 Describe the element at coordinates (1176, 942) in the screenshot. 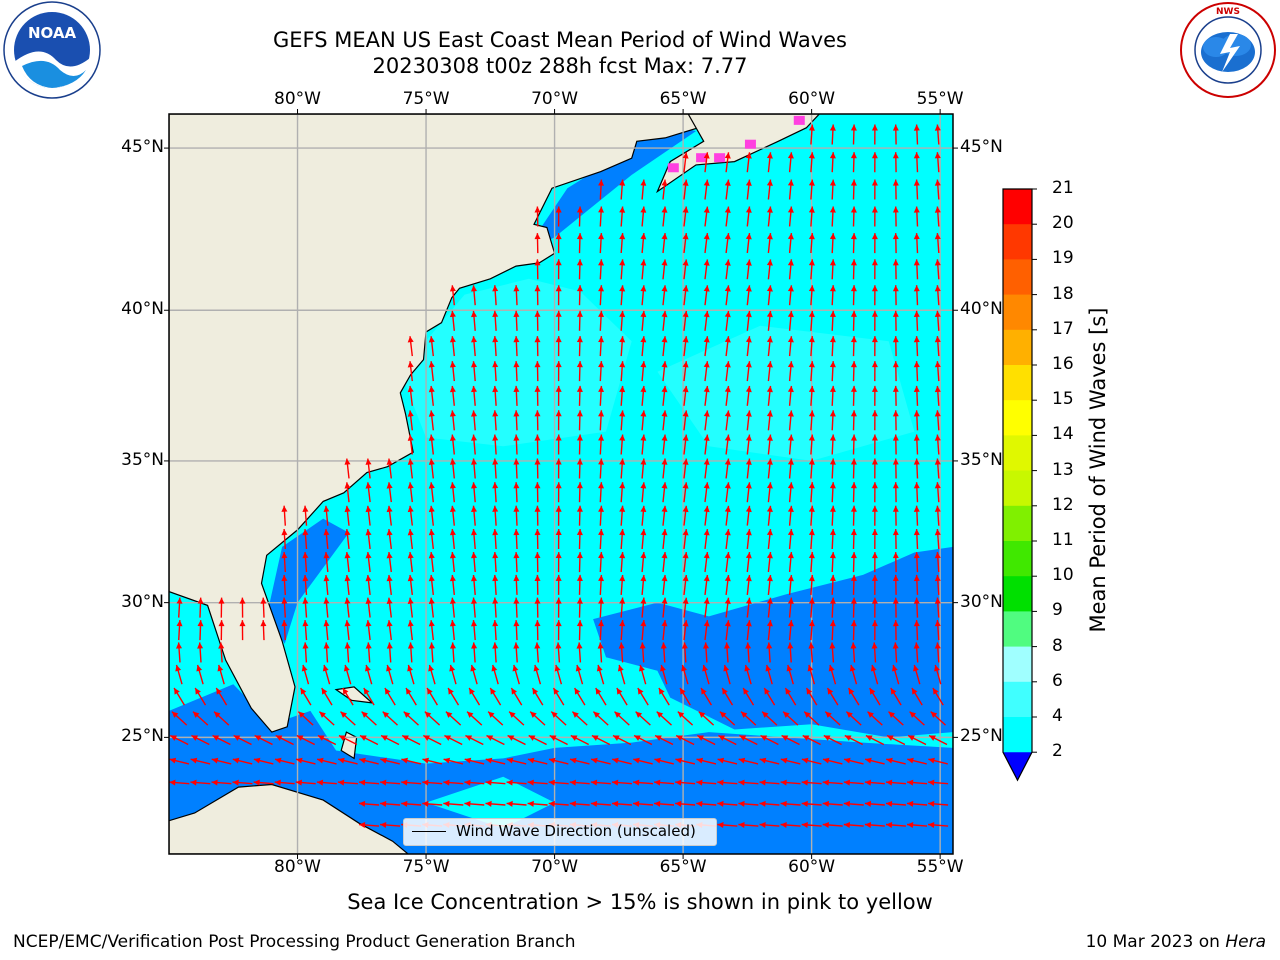

I see `footer-date: 10 Mar 2023 on Hera` at that location.